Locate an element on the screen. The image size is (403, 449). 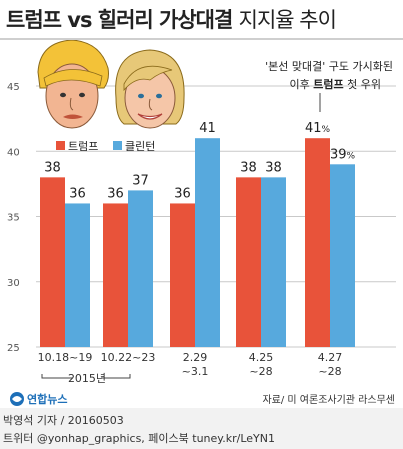
clinton-mouth is located at coordinates (150, 116).